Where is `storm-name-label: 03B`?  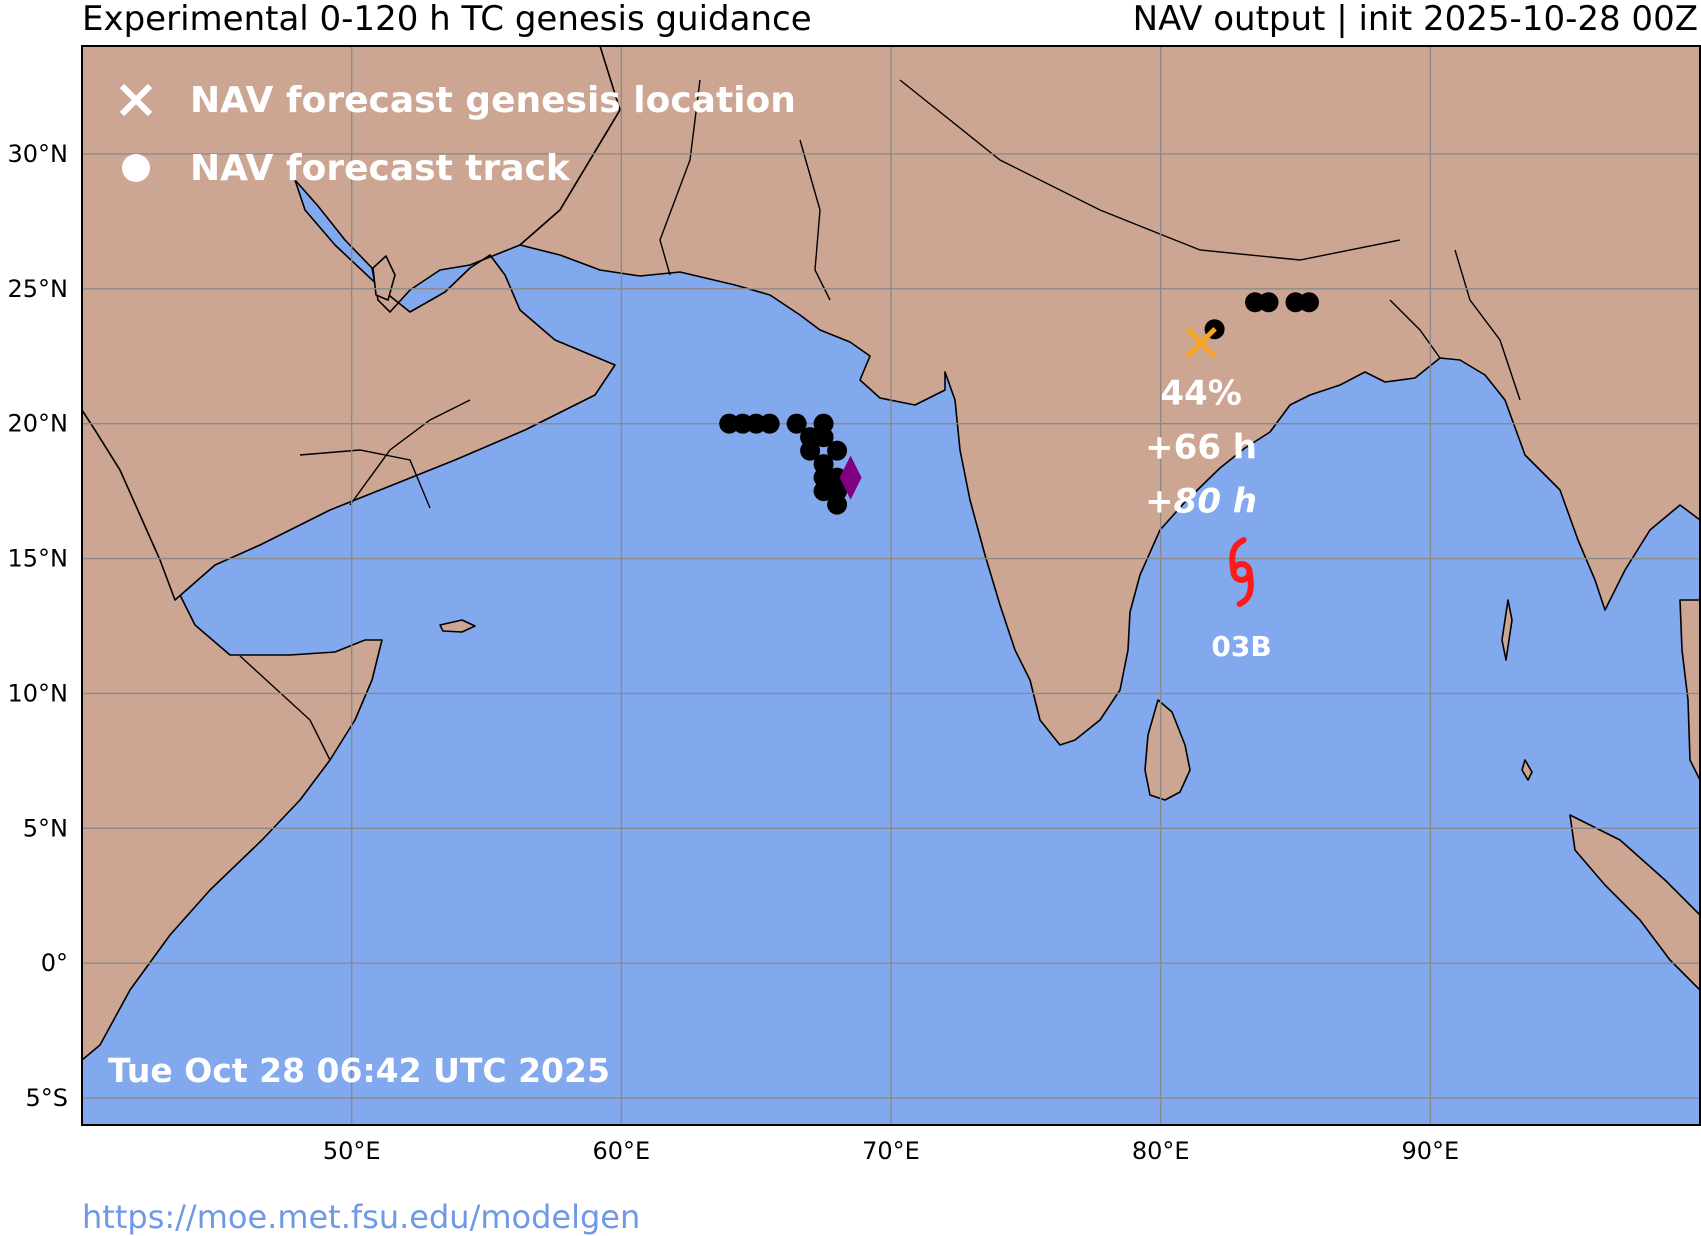 storm-name-label: 03B is located at coordinates (1241, 646).